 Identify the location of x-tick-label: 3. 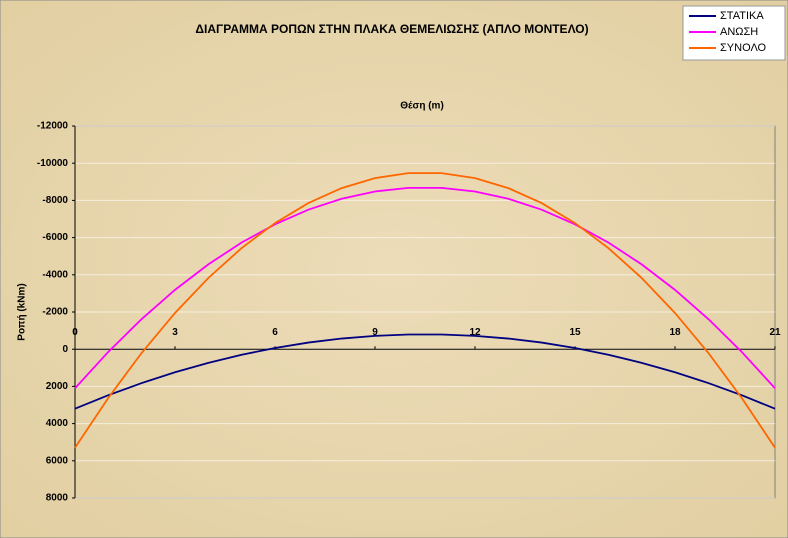
(175, 332).